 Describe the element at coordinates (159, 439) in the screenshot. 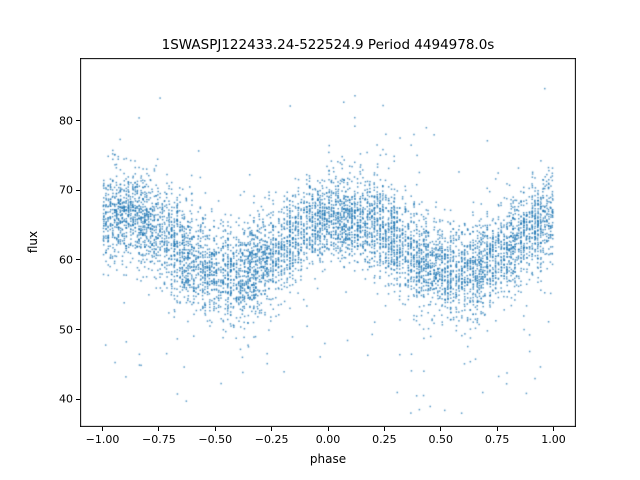

I see `x-tick-label: −0.75` at that location.